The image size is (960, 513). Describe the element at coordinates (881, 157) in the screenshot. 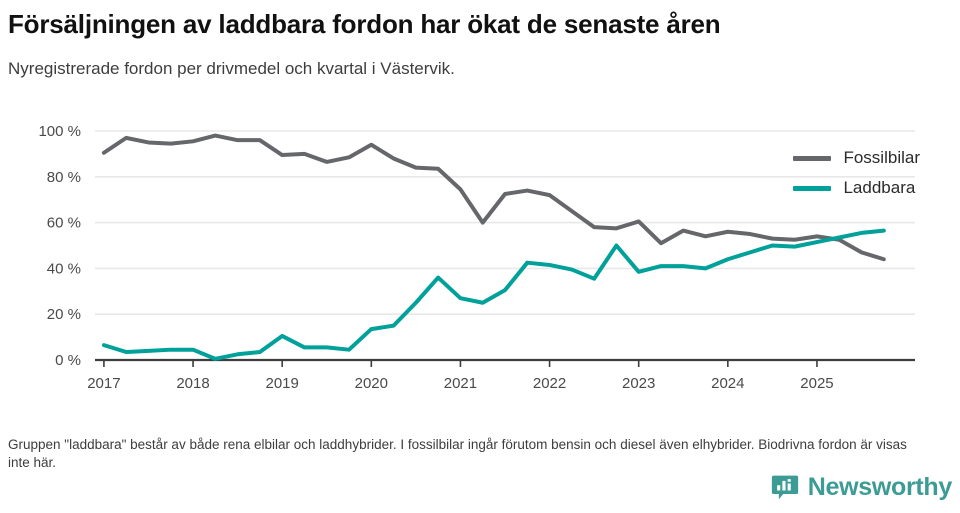

I see `legend-label-fossilbilar: Fossilbilar` at that location.